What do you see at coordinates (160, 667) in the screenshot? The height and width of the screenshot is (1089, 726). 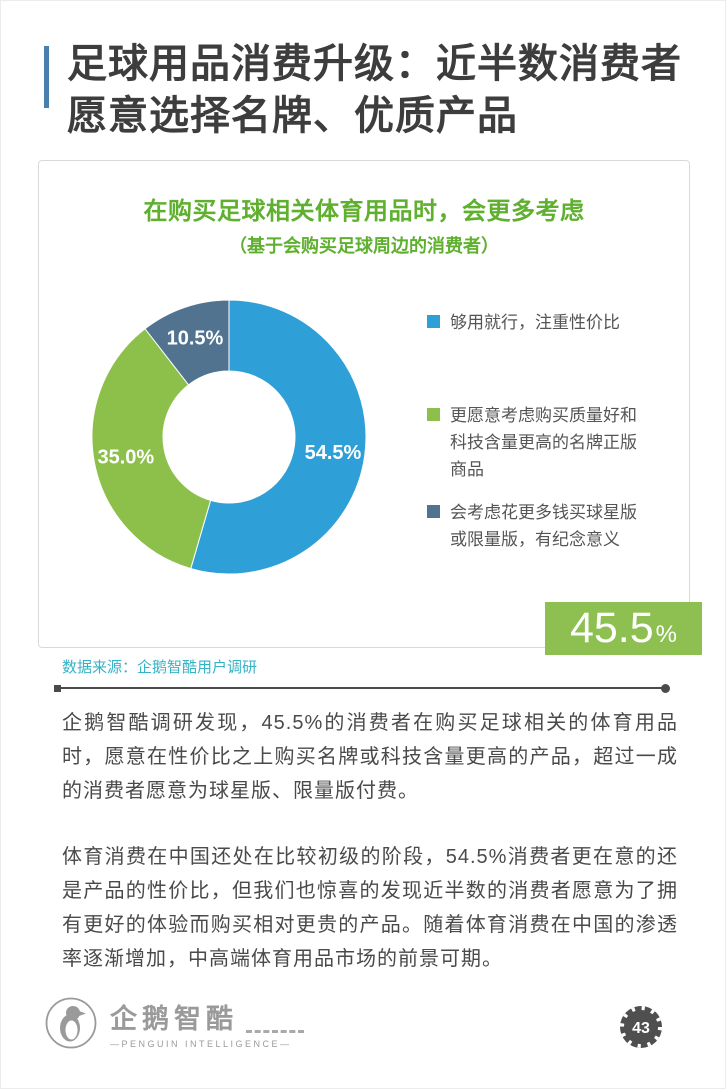 I see `data-source: 数据来源：企鹅智酷用户调研` at bounding box center [160, 667].